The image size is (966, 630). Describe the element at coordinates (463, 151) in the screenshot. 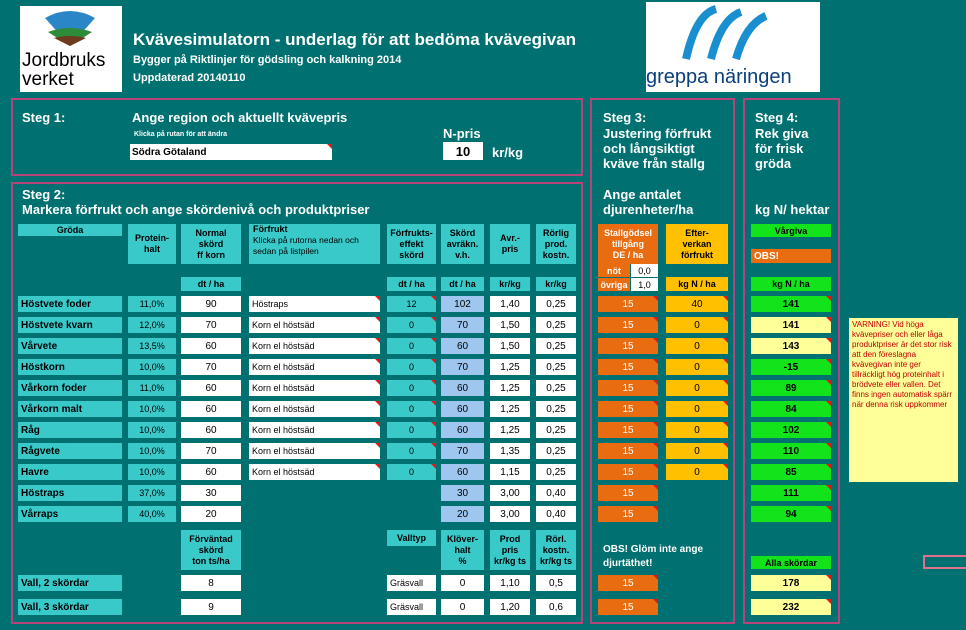

I see `npris-input: 10` at that location.